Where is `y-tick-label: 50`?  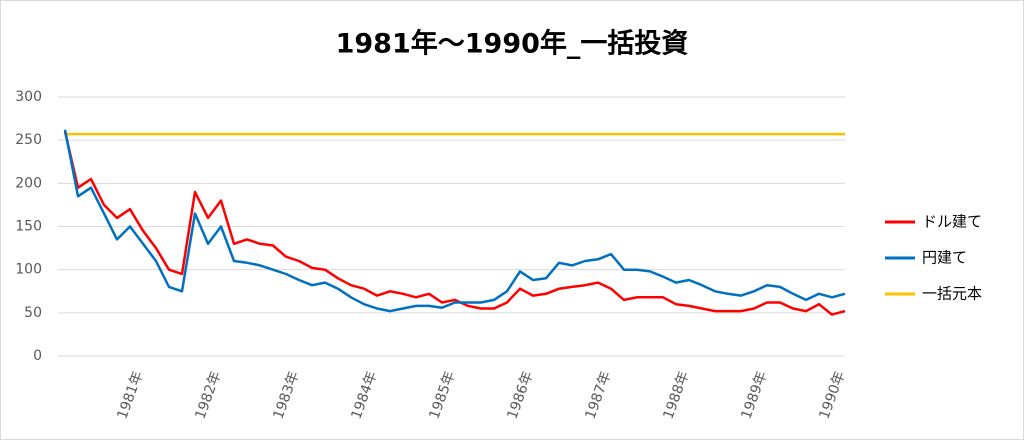
y-tick-label: 50 is located at coordinates (33, 313).